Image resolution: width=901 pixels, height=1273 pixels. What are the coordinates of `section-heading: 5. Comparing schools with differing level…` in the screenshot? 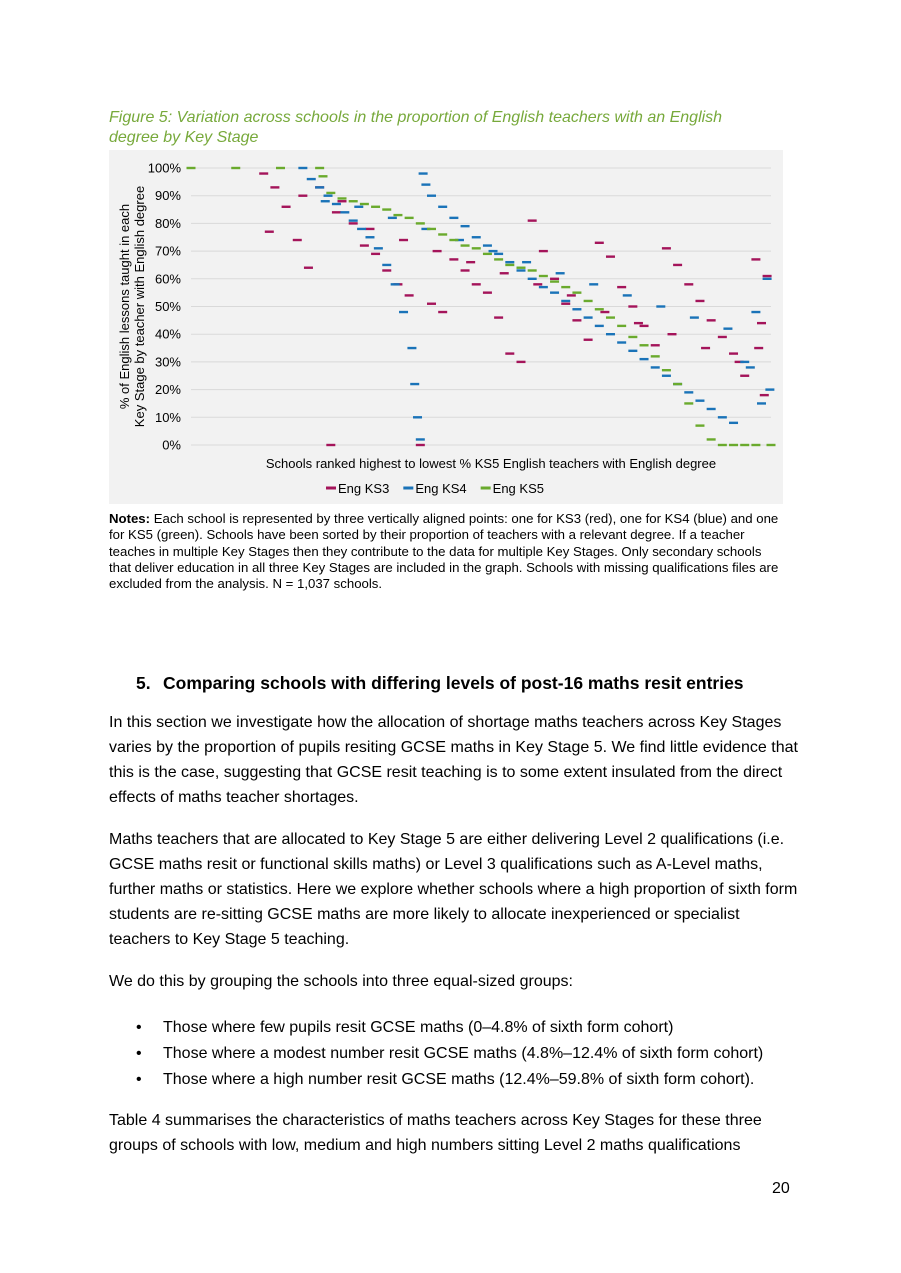 It's located at (486, 683).